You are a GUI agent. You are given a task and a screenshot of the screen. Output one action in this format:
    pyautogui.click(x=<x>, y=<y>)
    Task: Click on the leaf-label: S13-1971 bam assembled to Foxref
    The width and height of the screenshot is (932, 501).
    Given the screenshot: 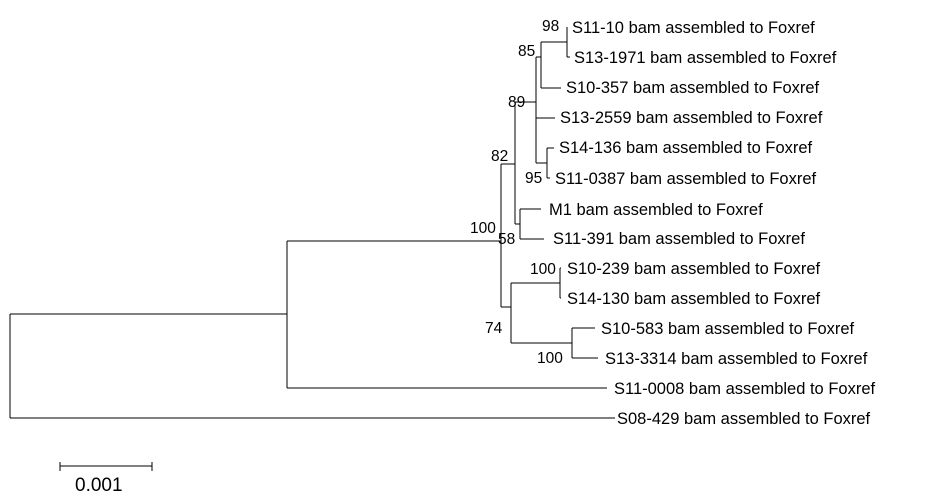 What is the action you would take?
    pyautogui.click(x=705, y=58)
    